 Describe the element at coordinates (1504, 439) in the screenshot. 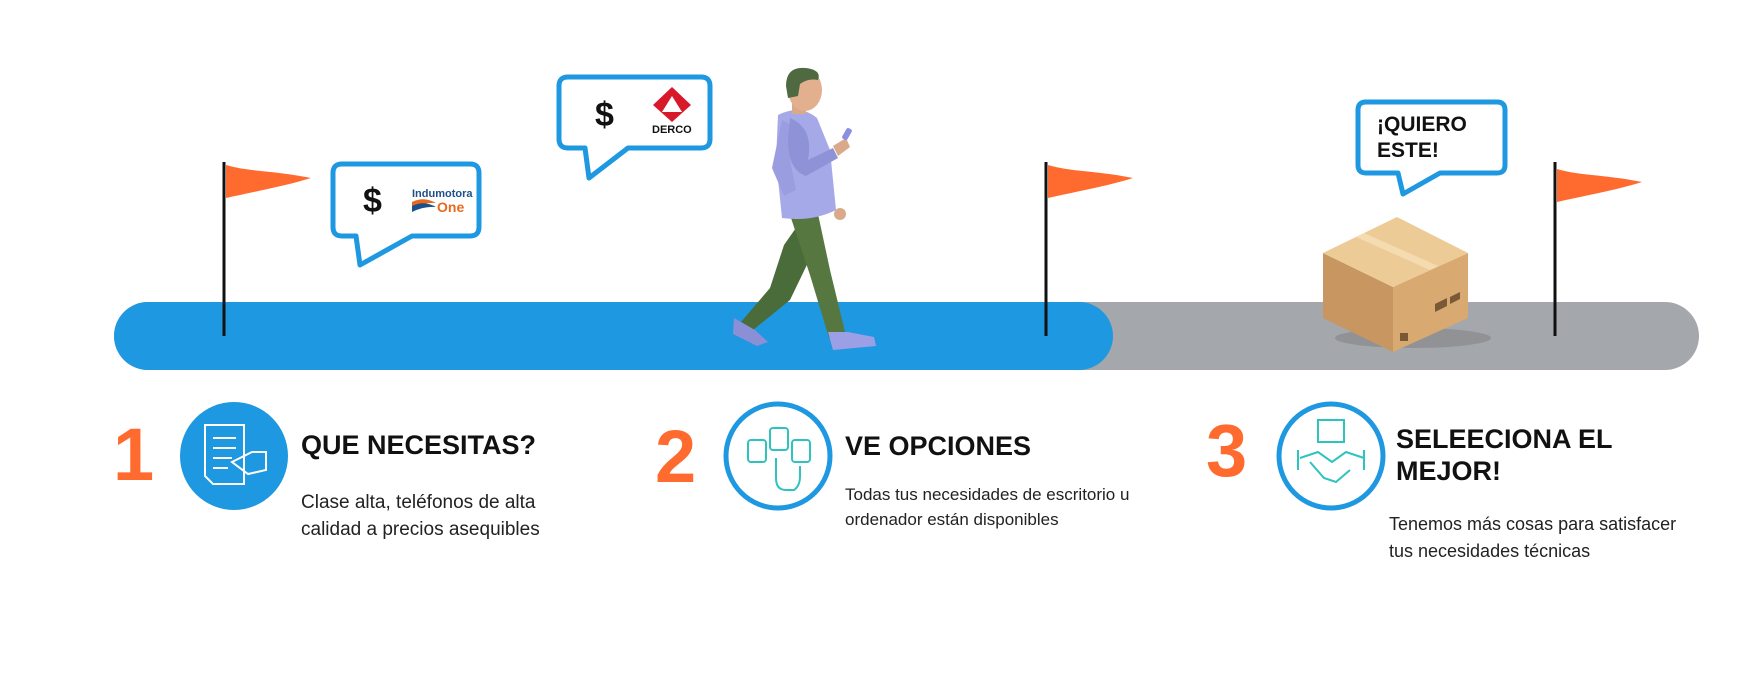

I see `step-3-title-line1: SELEECIONA EL` at that location.